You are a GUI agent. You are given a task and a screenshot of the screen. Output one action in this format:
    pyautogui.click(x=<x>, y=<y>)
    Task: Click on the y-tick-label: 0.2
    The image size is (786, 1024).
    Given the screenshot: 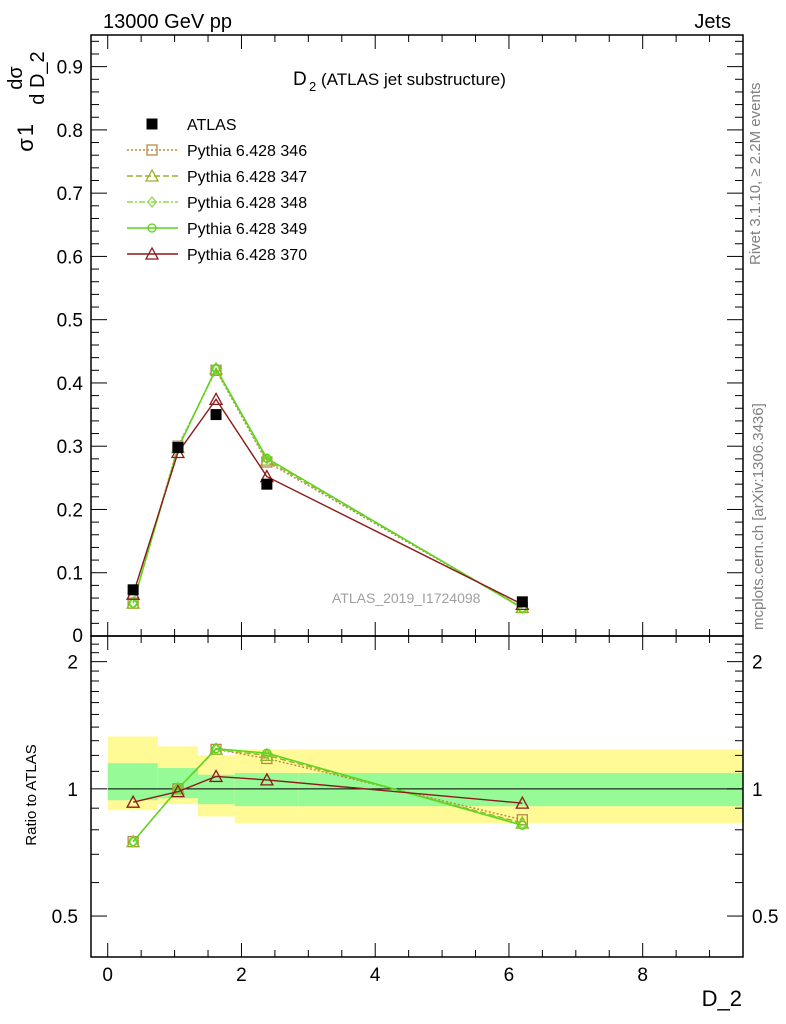 What is the action you would take?
    pyautogui.click(x=70, y=510)
    